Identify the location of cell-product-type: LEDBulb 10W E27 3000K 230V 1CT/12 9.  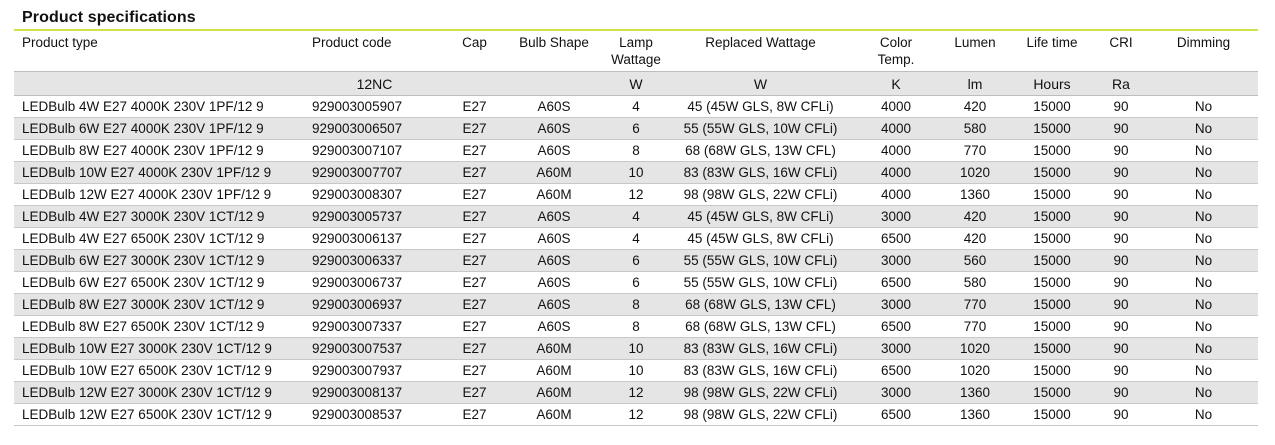
(159, 348).